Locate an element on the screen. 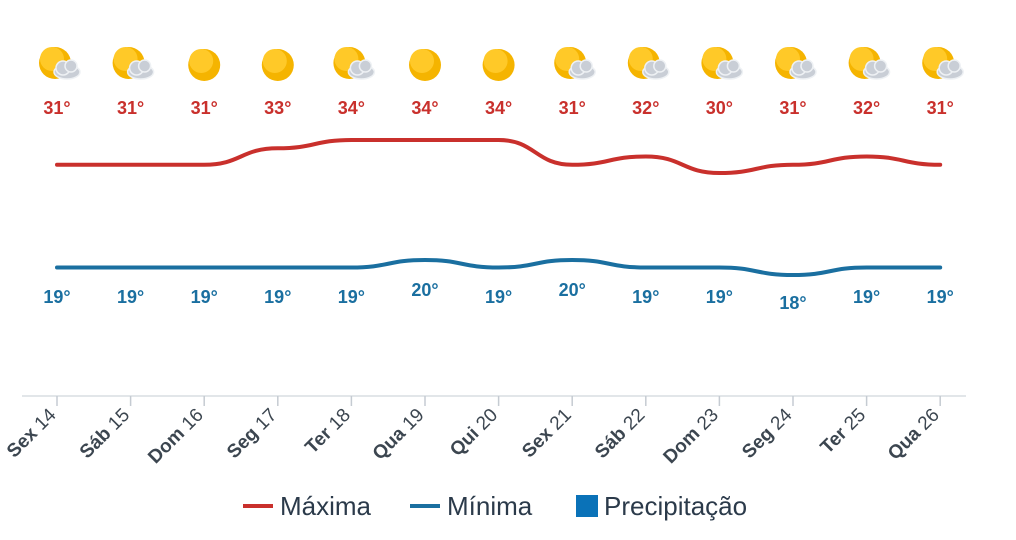 This screenshot has width=1016, height=540. x-tick-label: Ter 25 is located at coordinates (843, 431).